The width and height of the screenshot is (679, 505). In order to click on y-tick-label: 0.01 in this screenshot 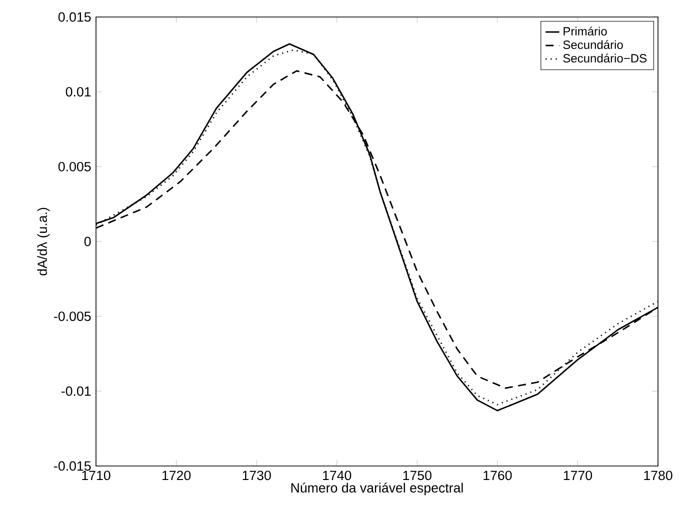, I will do `click(78, 92)`.